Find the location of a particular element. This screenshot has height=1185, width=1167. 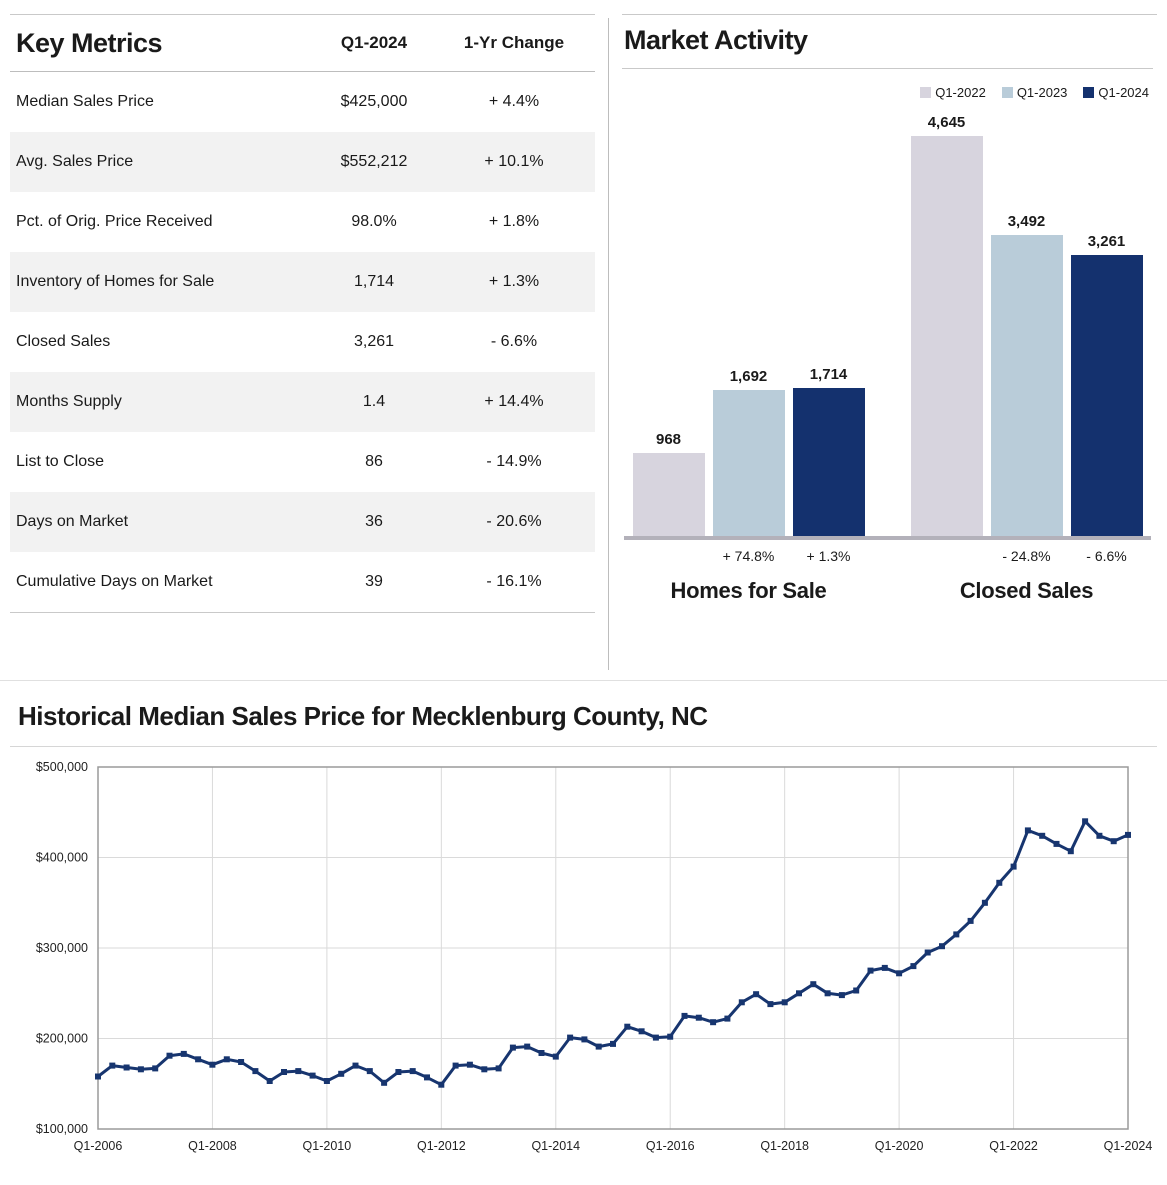

svg-text: Q1-2012 is located at coordinates (441, 1146).